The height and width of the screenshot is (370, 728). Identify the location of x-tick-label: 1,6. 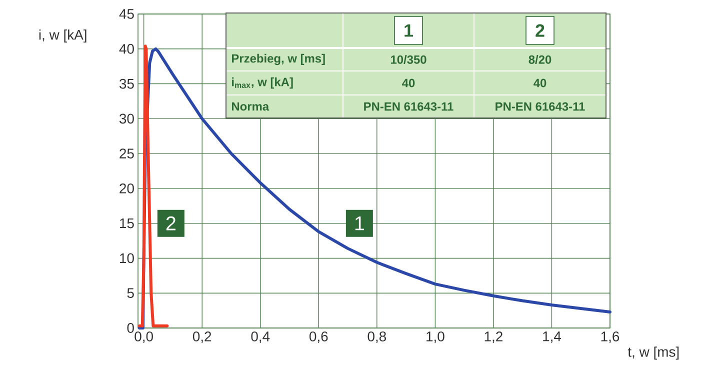
(610, 338).